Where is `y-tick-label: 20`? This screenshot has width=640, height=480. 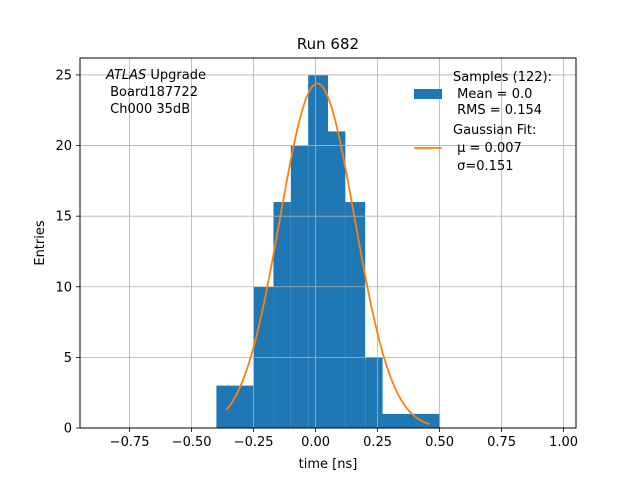
y-tick-label: 20 is located at coordinates (63, 146).